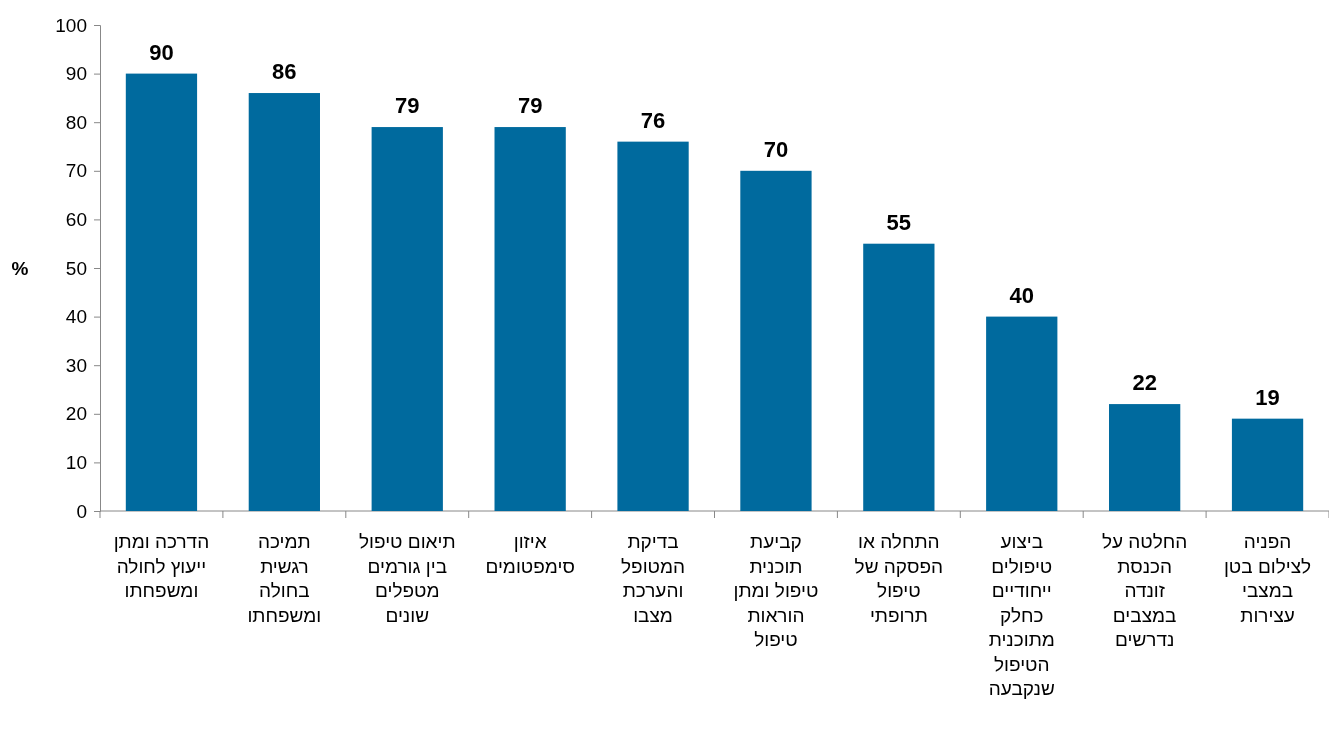 This screenshot has height=751, width=1329. What do you see at coordinates (76, 414) in the screenshot?
I see `y-tick-label: 20` at bounding box center [76, 414].